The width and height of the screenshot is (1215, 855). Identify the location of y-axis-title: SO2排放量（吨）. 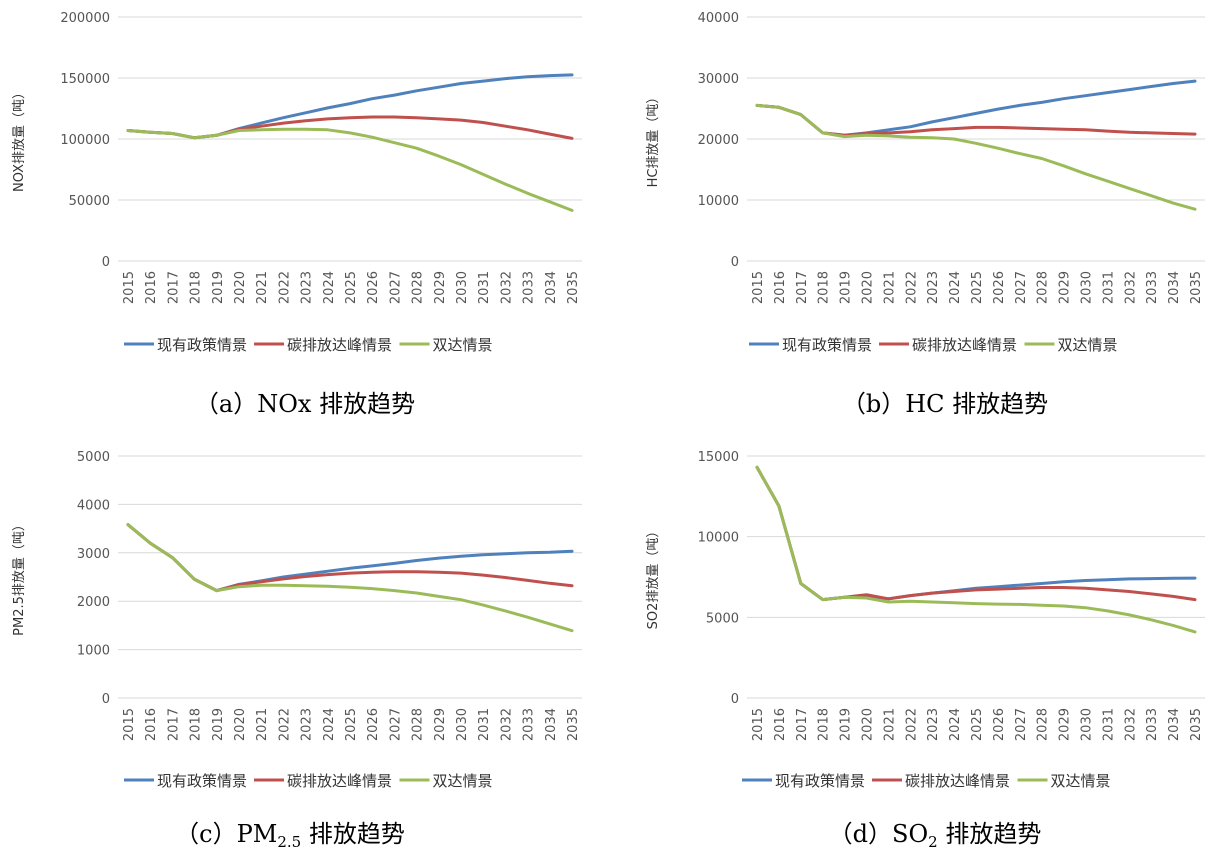
(653, 577).